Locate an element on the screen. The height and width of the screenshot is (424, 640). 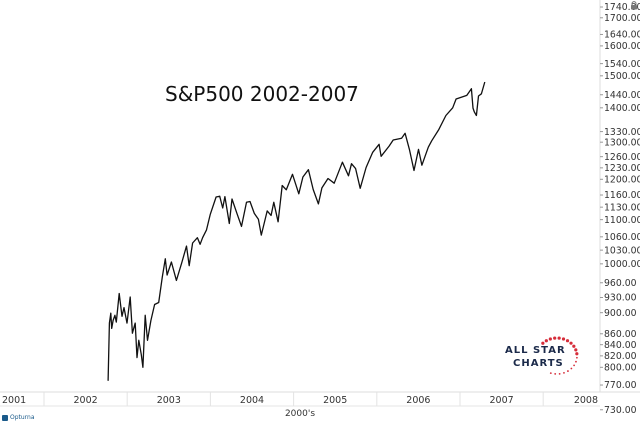
x-tick-label: 2003 is located at coordinates (169, 400).